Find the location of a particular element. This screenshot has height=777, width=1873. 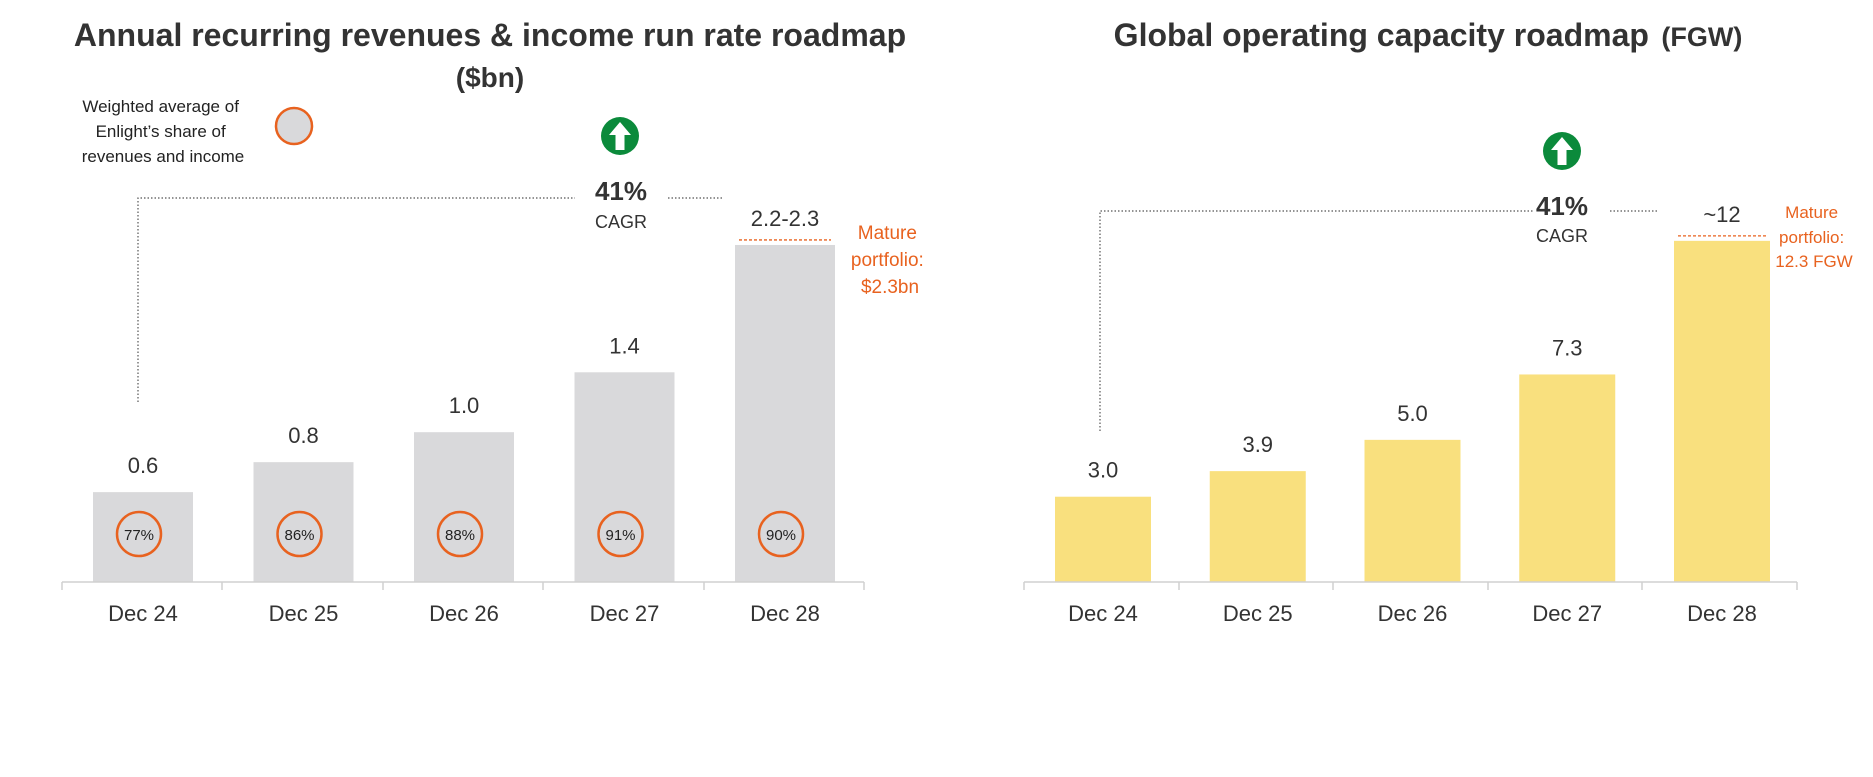

capacity-category-label-1: Dec 24 is located at coordinates (1103, 613).